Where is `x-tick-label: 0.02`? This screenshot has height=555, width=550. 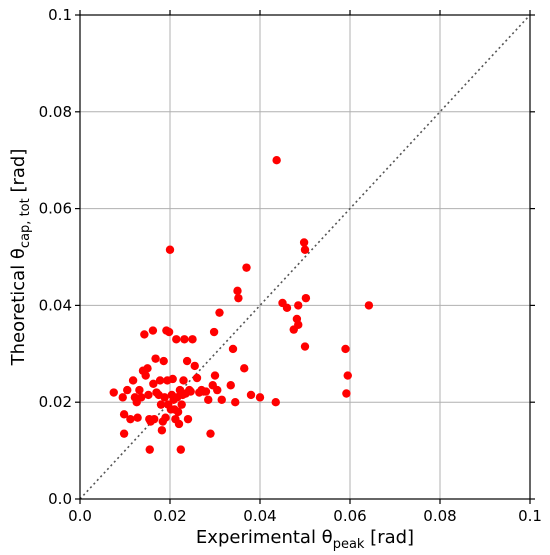
x-tick-label: 0.02 is located at coordinates (169, 516).